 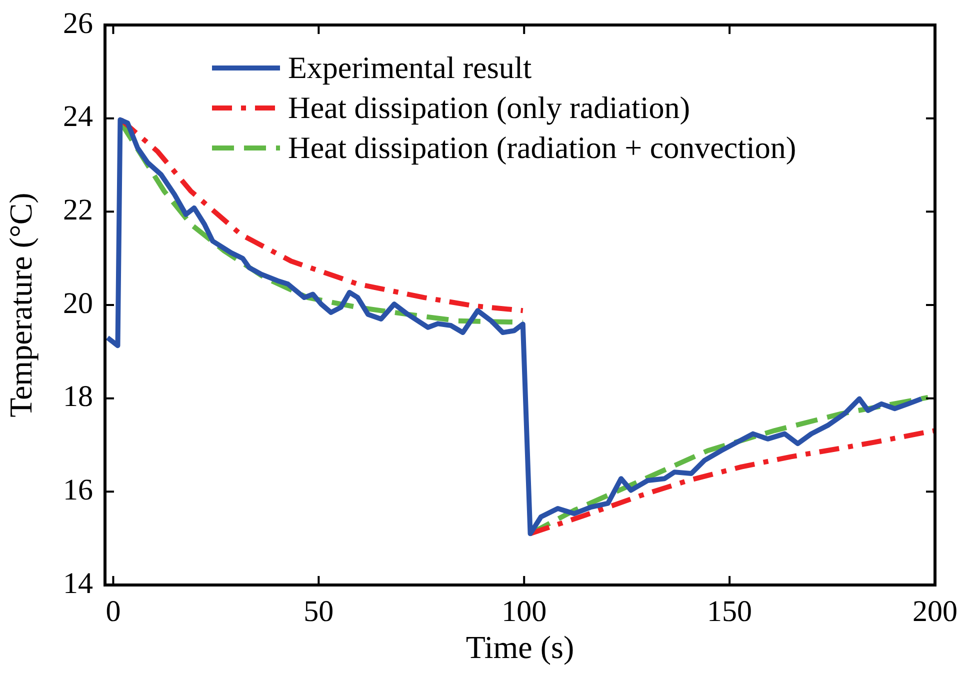 I want to click on x-tick-label: 50, so click(x=319, y=611).